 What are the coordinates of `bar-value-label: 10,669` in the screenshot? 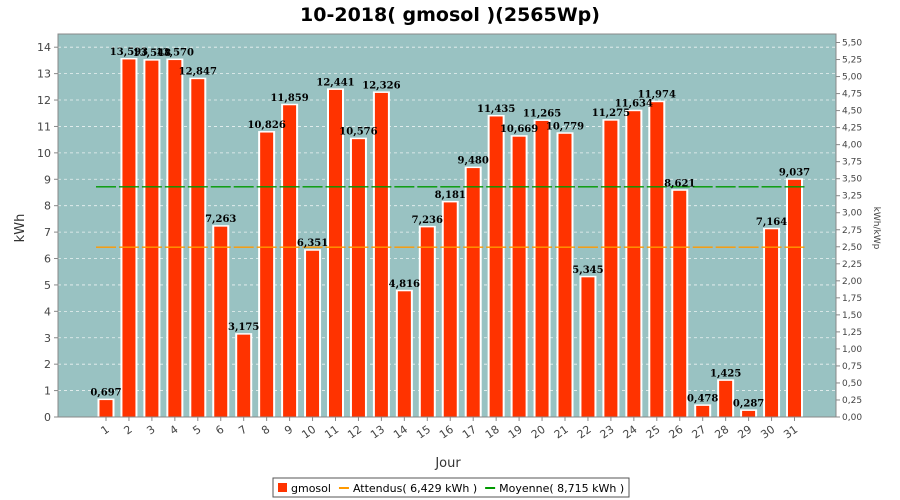 It's located at (519, 129).